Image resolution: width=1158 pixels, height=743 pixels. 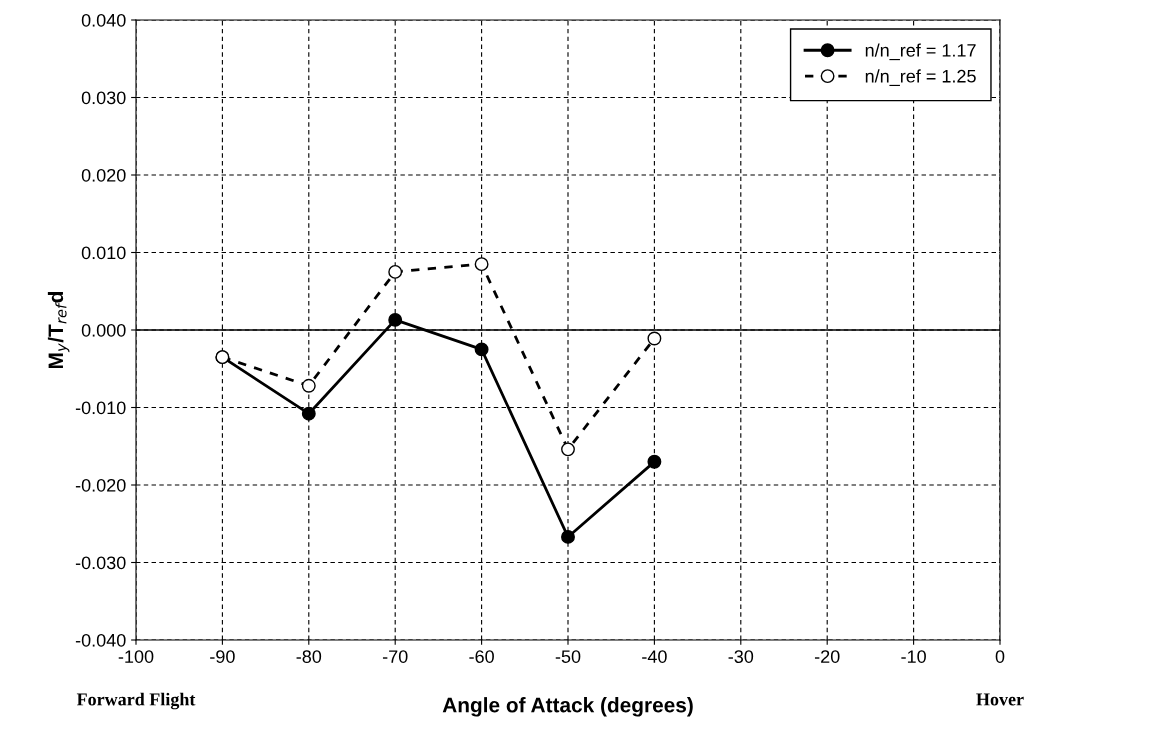 I want to click on x-tick-label: -70, so click(x=395, y=656).